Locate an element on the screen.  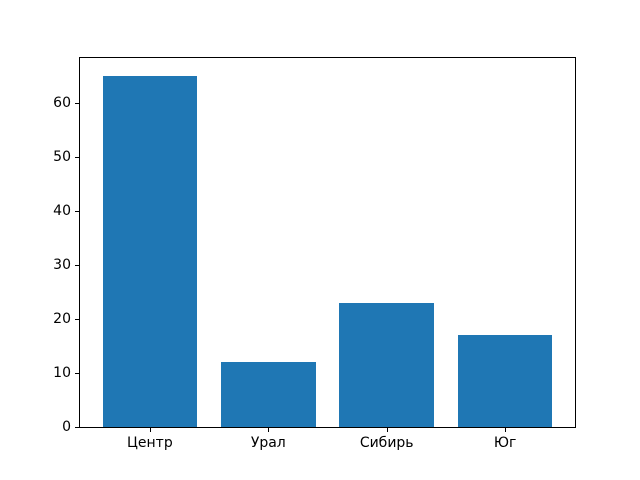
y-tick-label: 60 is located at coordinates (62, 102).